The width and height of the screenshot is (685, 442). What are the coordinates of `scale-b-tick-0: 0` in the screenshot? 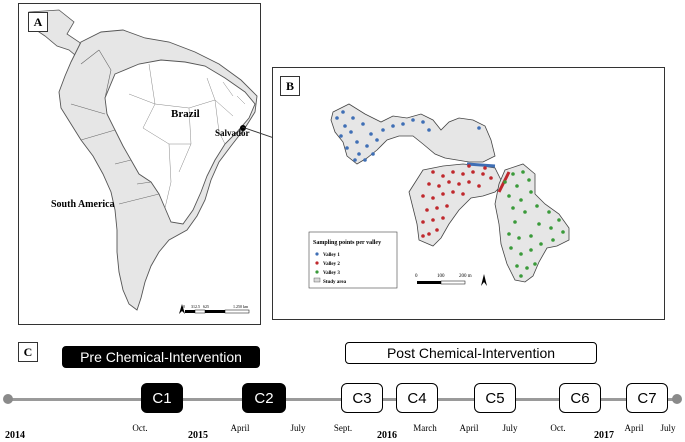 It's located at (416, 276).